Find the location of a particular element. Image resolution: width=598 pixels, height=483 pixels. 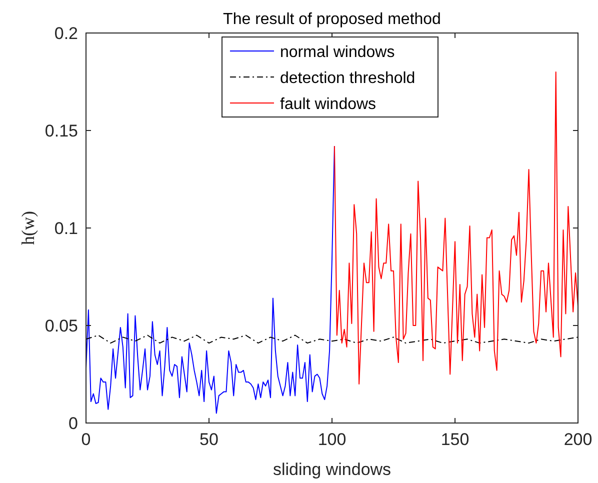

legend-label: detection threshold is located at coordinates (348, 78).